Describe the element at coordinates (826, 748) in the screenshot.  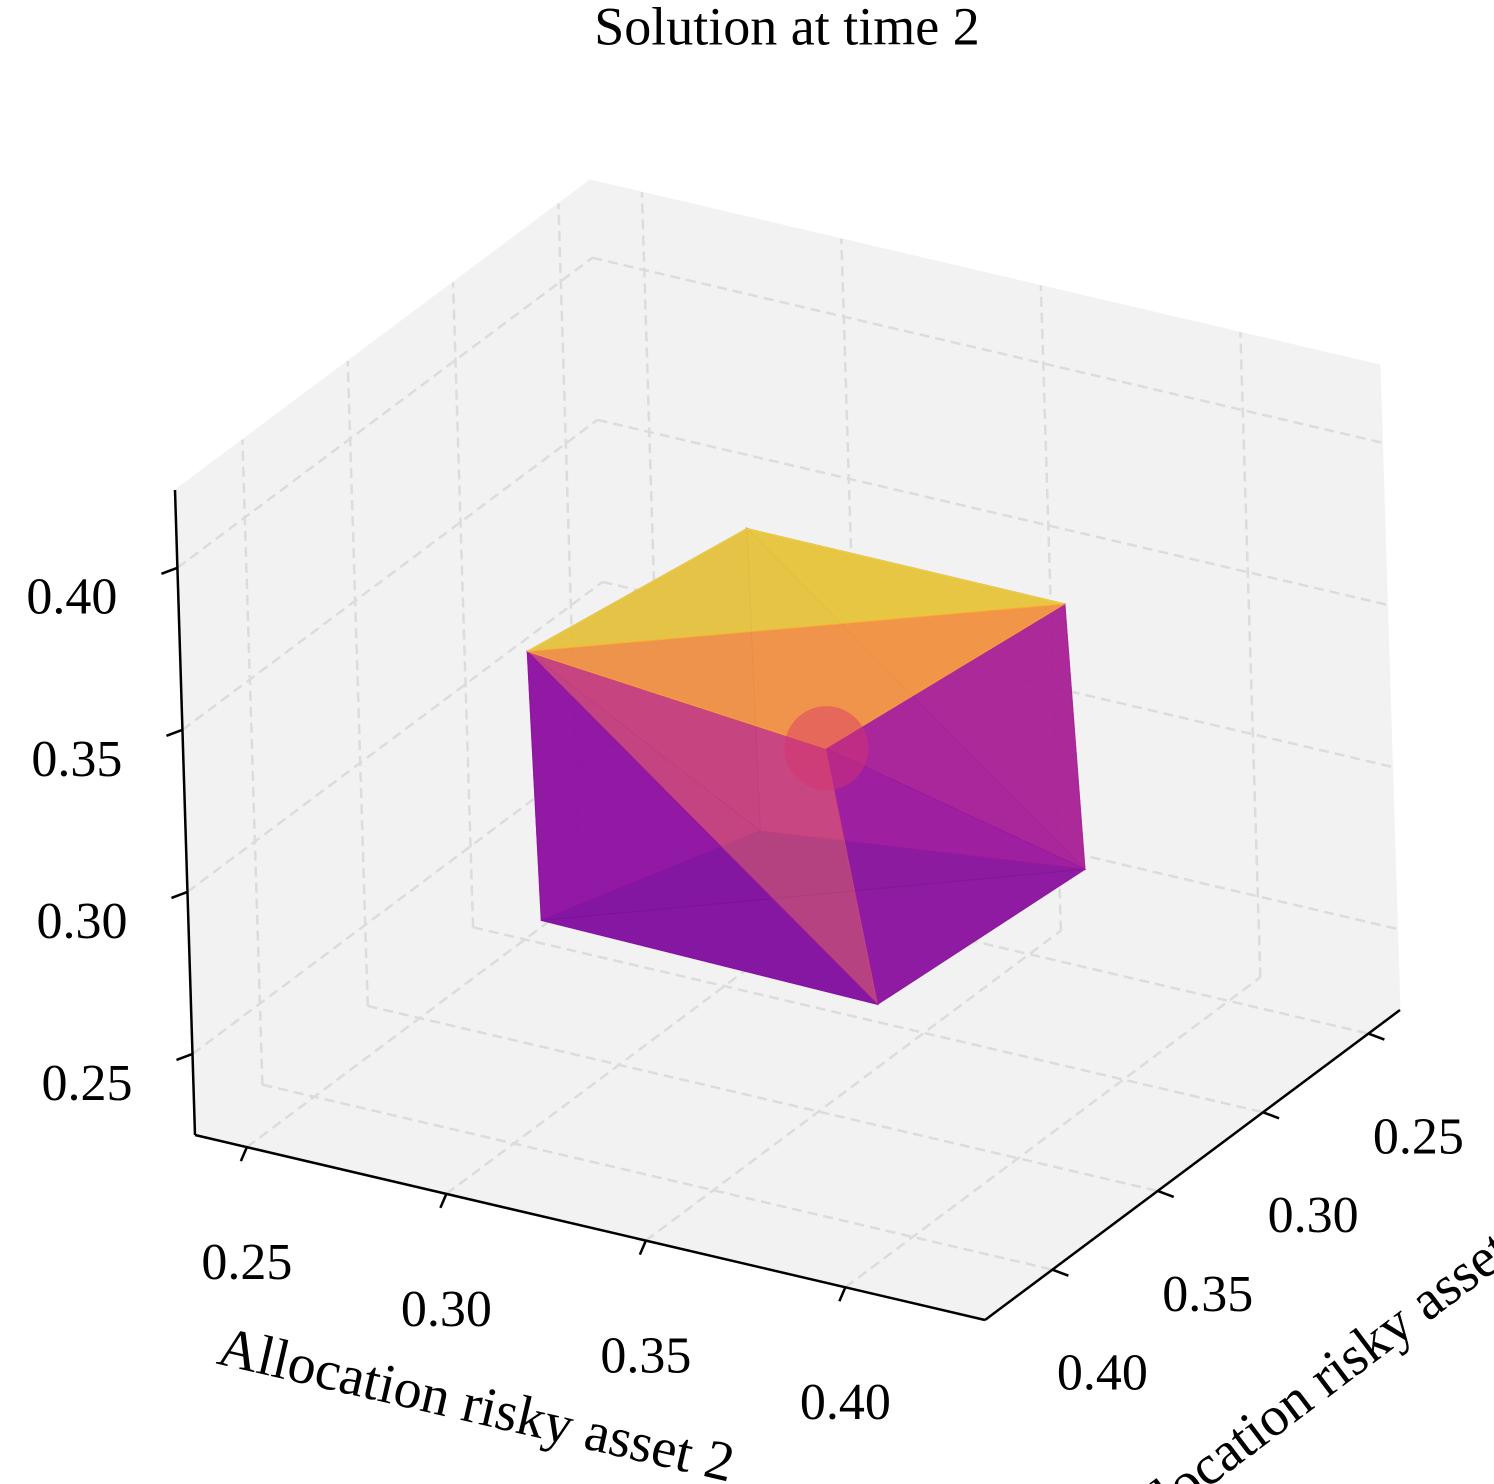
I see `point-marker` at that location.